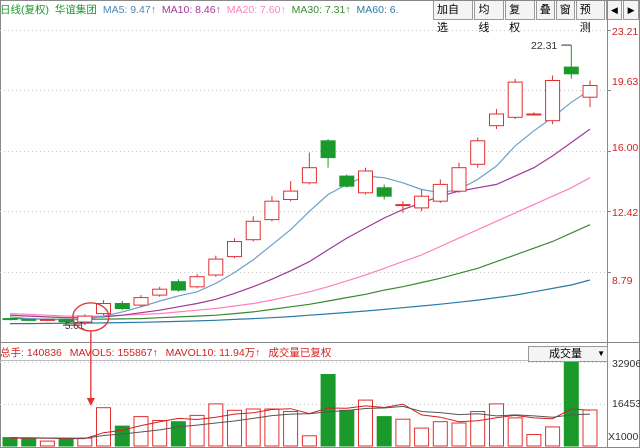 Image resolution: width=640 pixels, height=448 pixels. Describe the element at coordinates (625, 213) in the screenshot. I see `price-tick-label: 12.42` at that location.